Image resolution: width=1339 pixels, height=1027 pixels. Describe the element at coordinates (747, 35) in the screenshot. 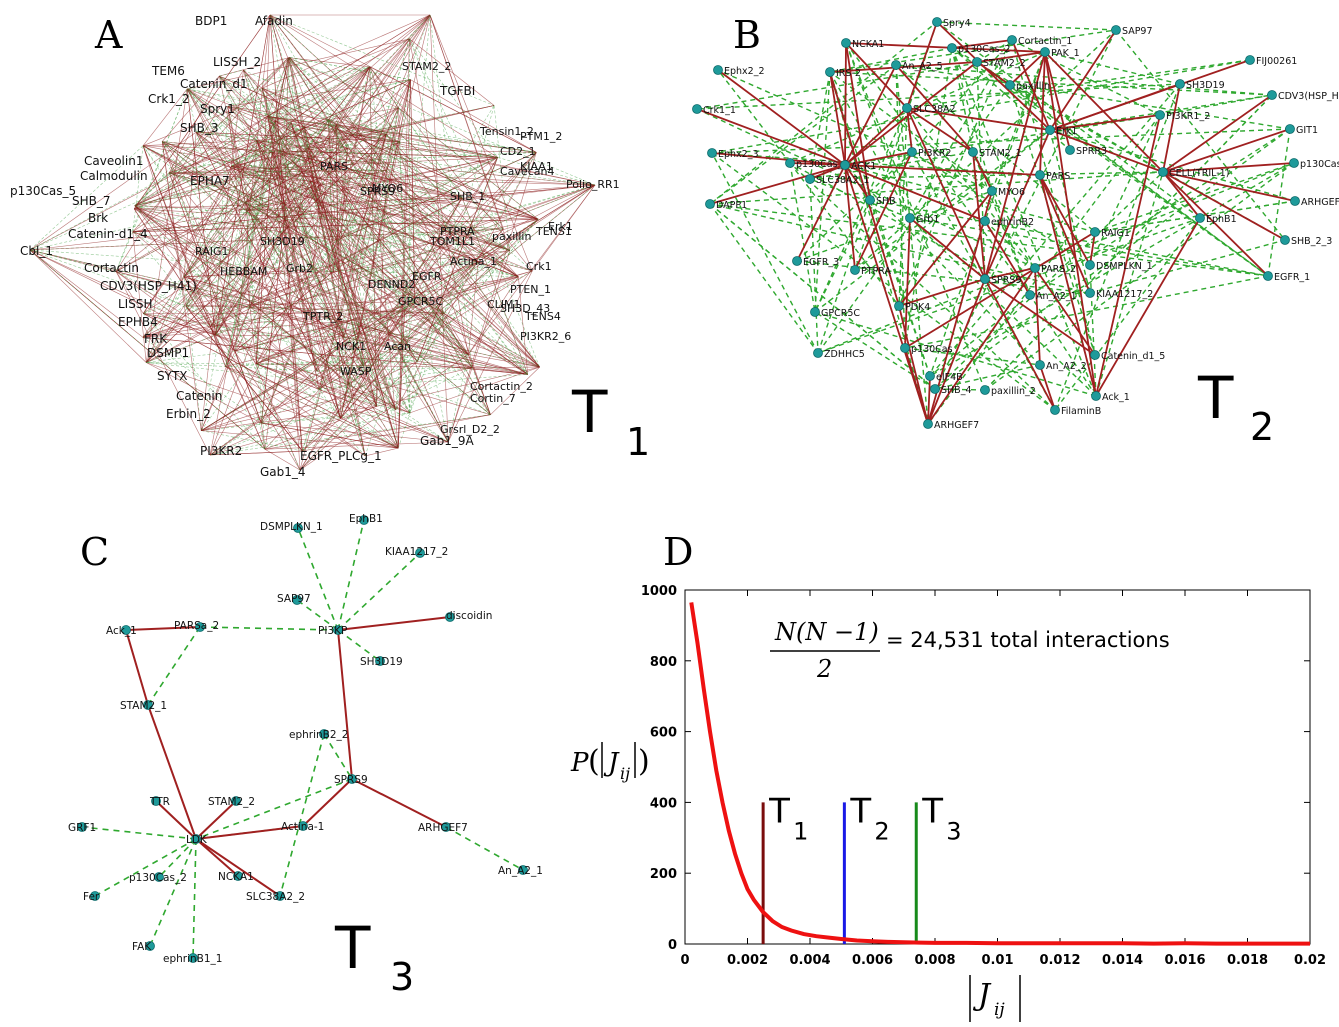

I see `panel-b-letter: B` at that location.